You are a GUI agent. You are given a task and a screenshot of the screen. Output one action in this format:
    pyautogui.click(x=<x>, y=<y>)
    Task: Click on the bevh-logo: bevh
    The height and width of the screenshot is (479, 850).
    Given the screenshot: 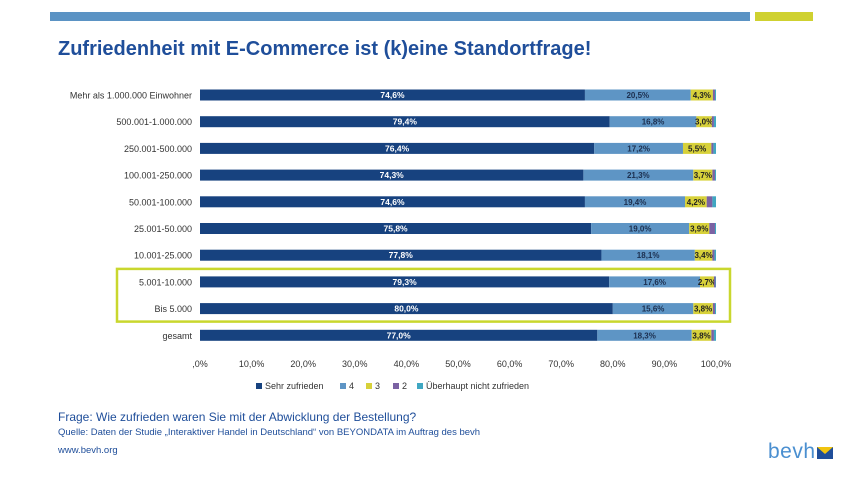 What is the action you would take?
    pyautogui.click(x=801, y=454)
    